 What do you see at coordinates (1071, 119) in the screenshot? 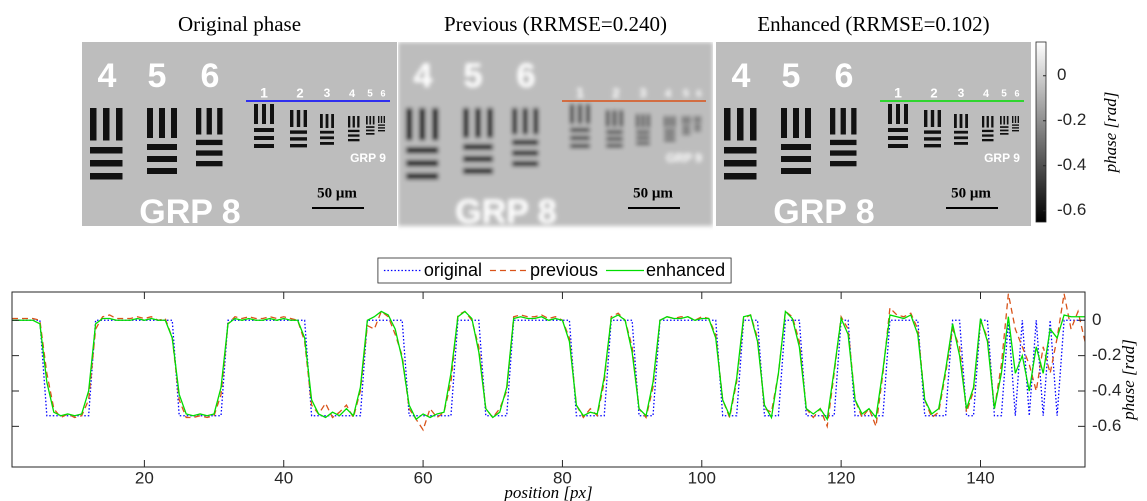
I see `colorbar-tick-label: -0.2` at bounding box center [1071, 119].